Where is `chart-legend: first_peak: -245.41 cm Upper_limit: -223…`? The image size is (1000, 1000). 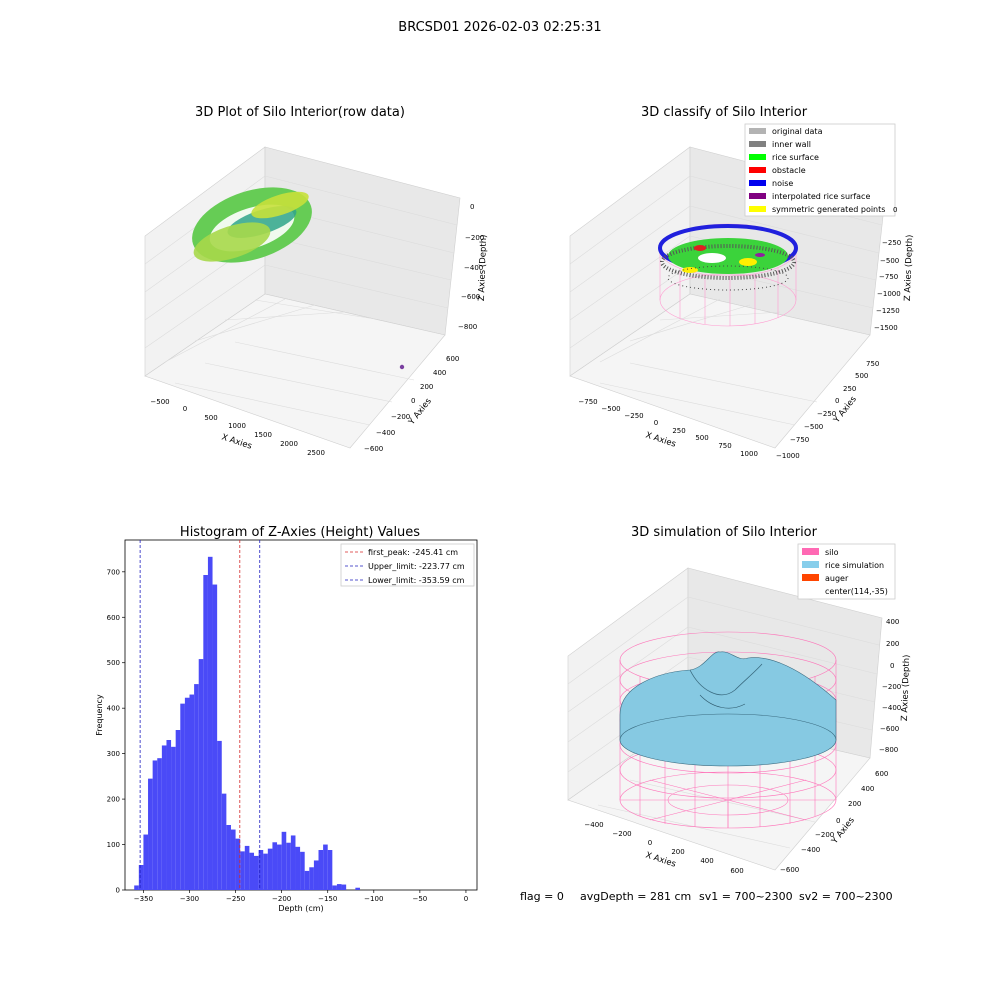
chart-legend: first_peak: -245.41 cm Upper_limit: -223… is located at coordinates (407, 565).